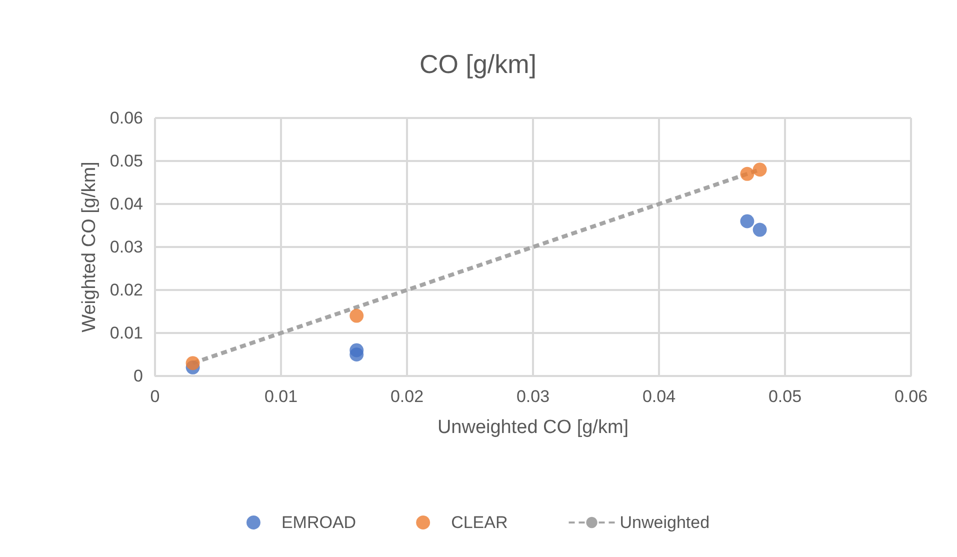 The width and height of the screenshot is (957, 557). What do you see at coordinates (533, 427) in the screenshot?
I see `x-axis-title: Unweighted CO [g/km]` at bounding box center [533, 427].